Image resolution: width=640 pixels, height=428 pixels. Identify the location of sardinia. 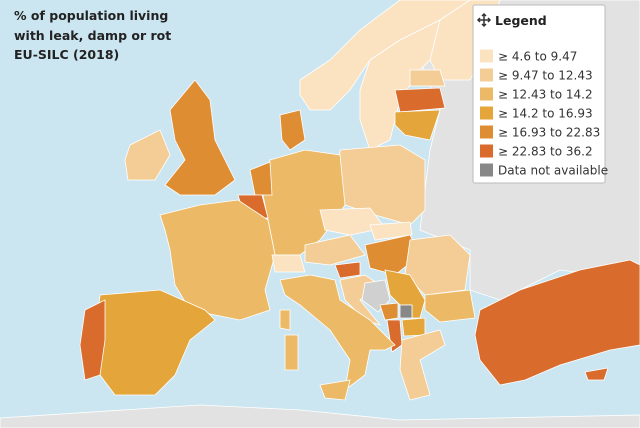
(291, 352).